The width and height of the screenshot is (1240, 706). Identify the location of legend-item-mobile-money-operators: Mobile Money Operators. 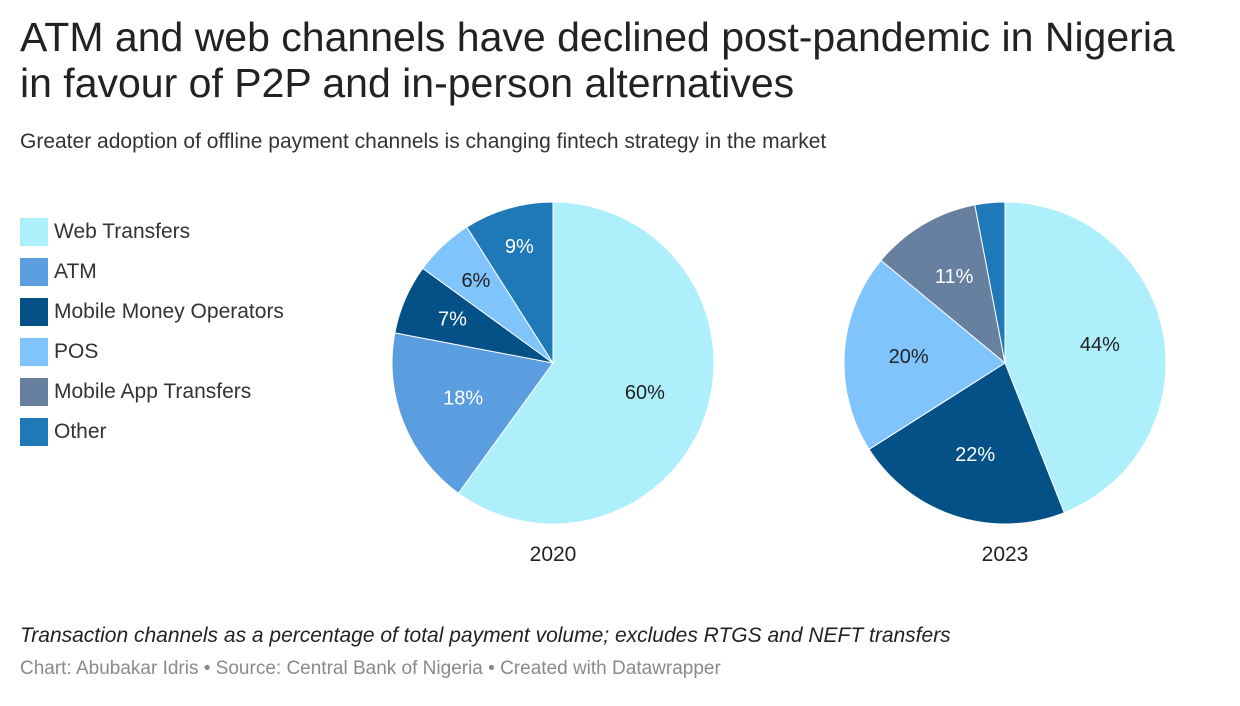
(152, 312).